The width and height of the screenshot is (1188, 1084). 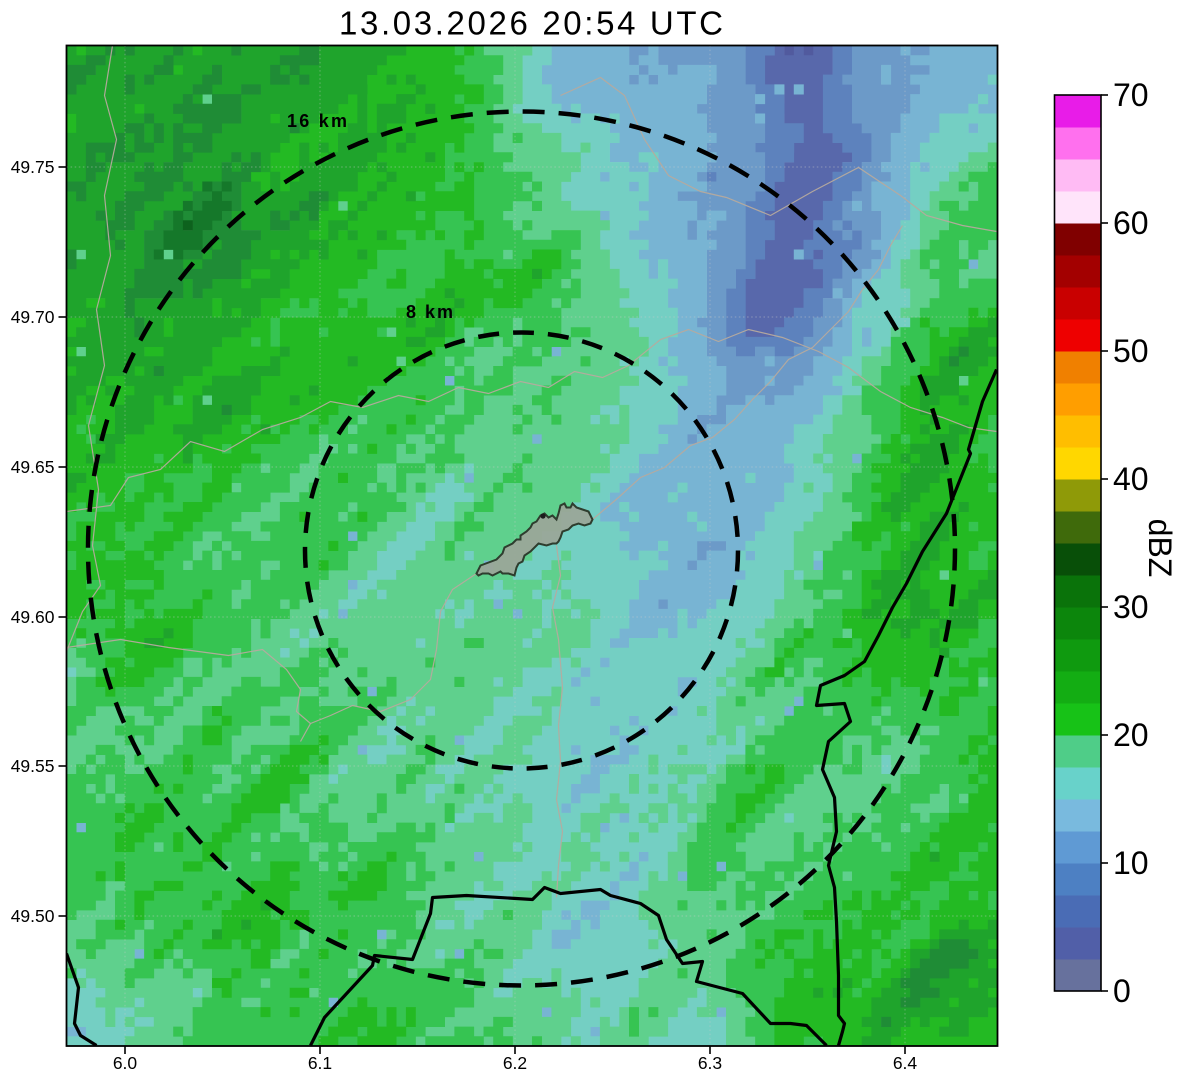 What do you see at coordinates (710, 1063) in the screenshot?
I see `svg-text: 6.3` at bounding box center [710, 1063].